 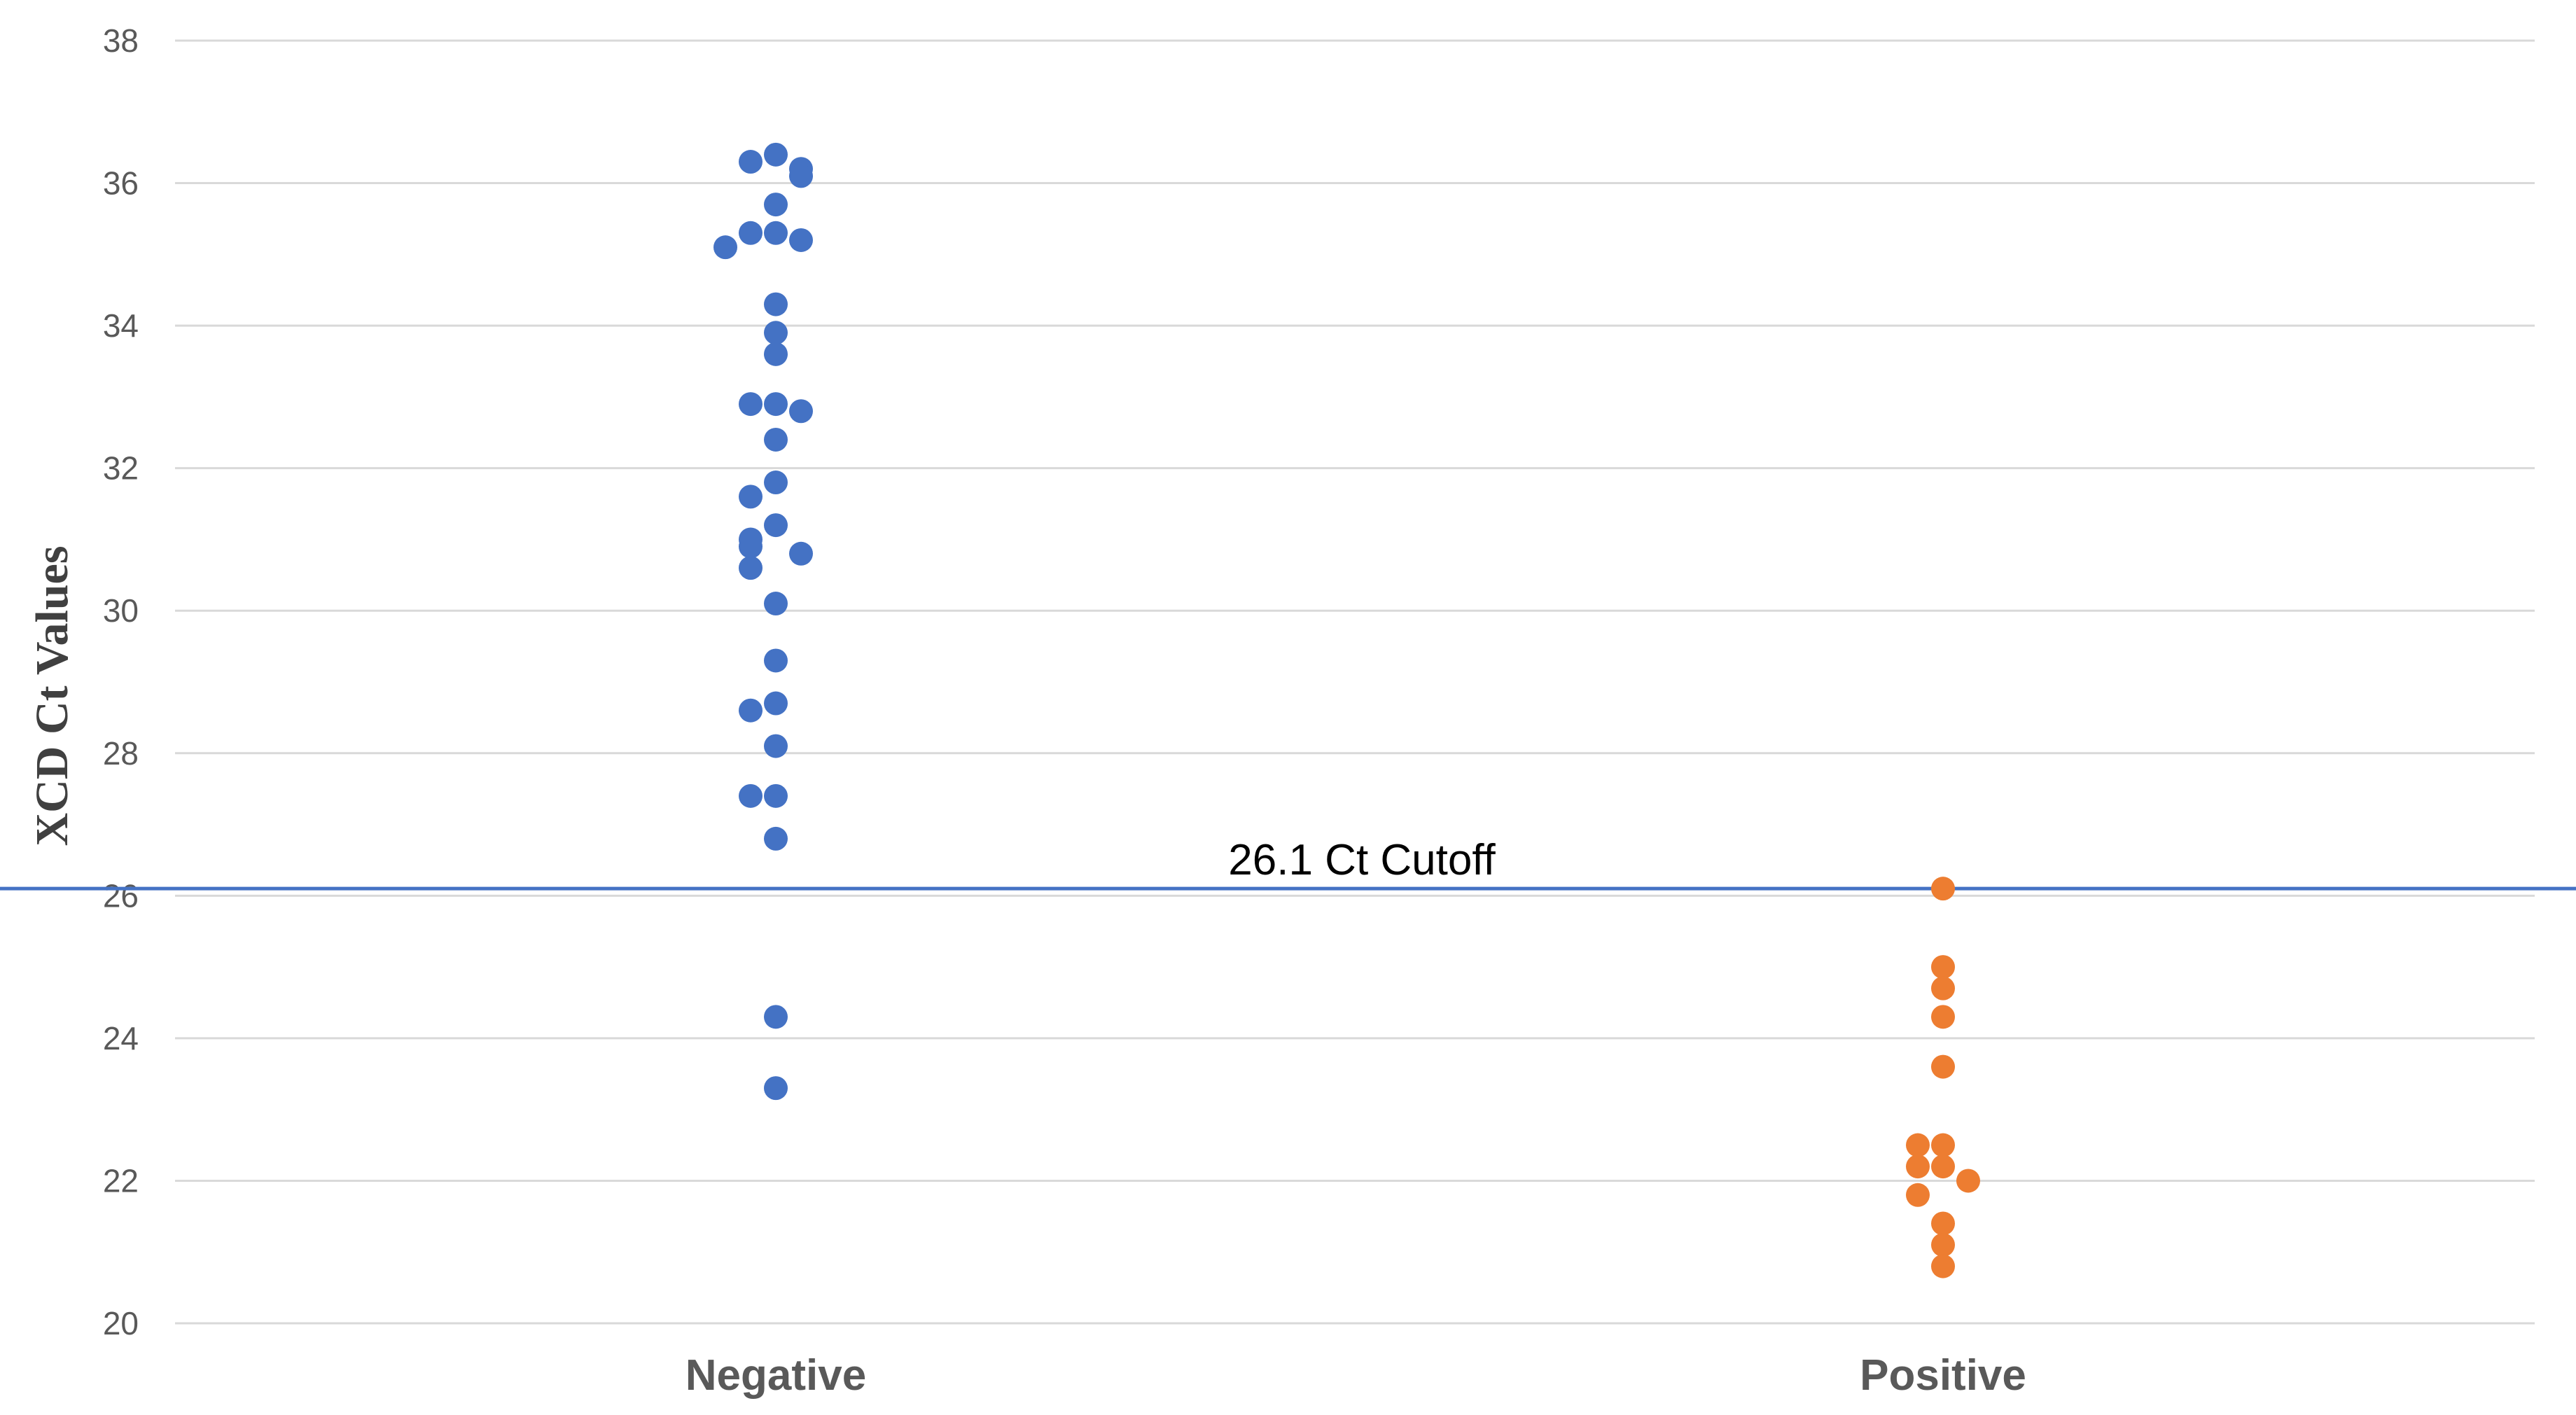 I want to click on y-tick-label: 28, so click(x=121, y=753).